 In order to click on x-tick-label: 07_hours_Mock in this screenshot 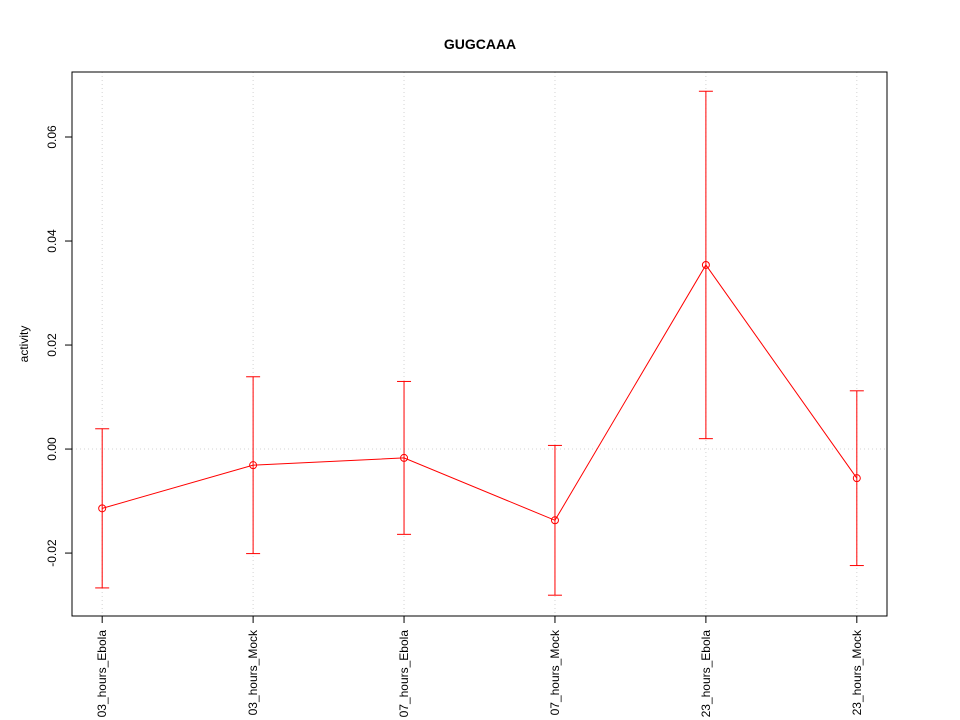, I will do `click(555, 672)`.